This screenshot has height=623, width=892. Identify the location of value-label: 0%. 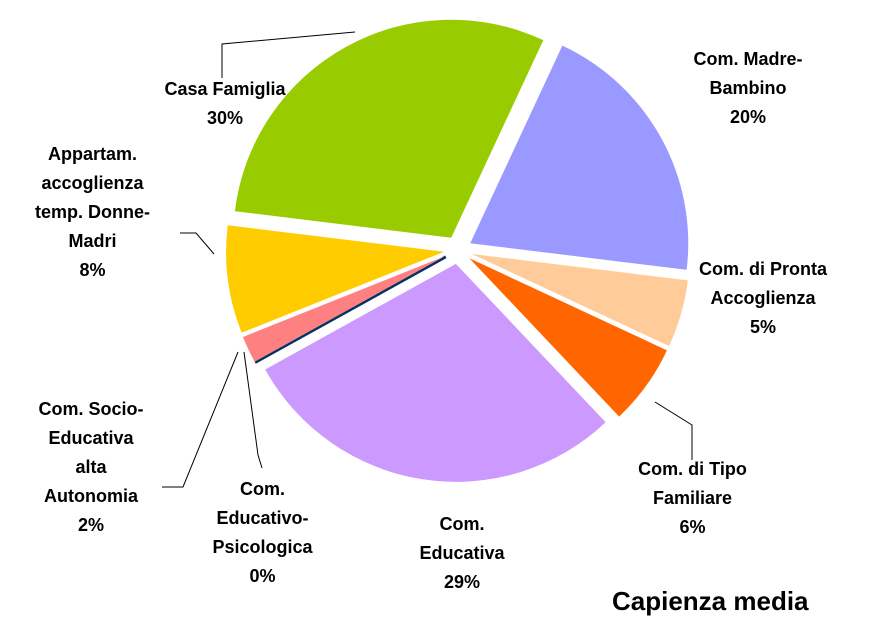
(262, 576).